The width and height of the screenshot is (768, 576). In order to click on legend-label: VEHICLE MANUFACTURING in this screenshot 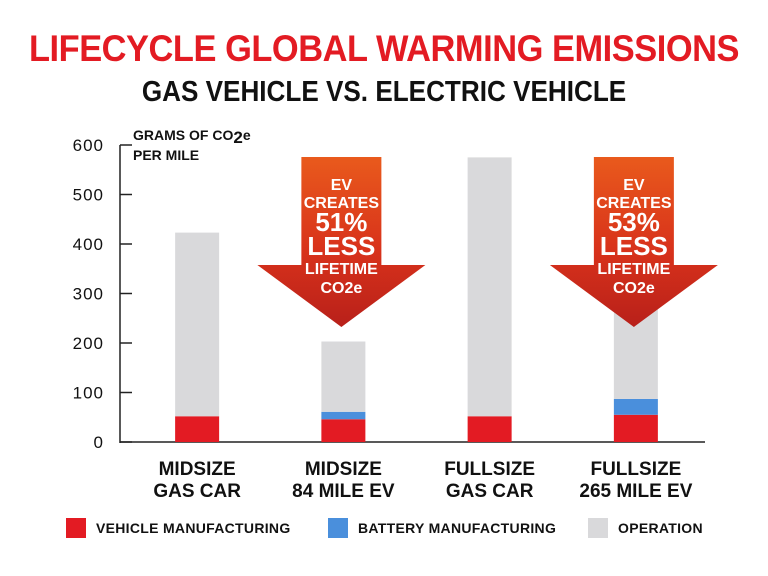, I will do `click(193, 528)`.